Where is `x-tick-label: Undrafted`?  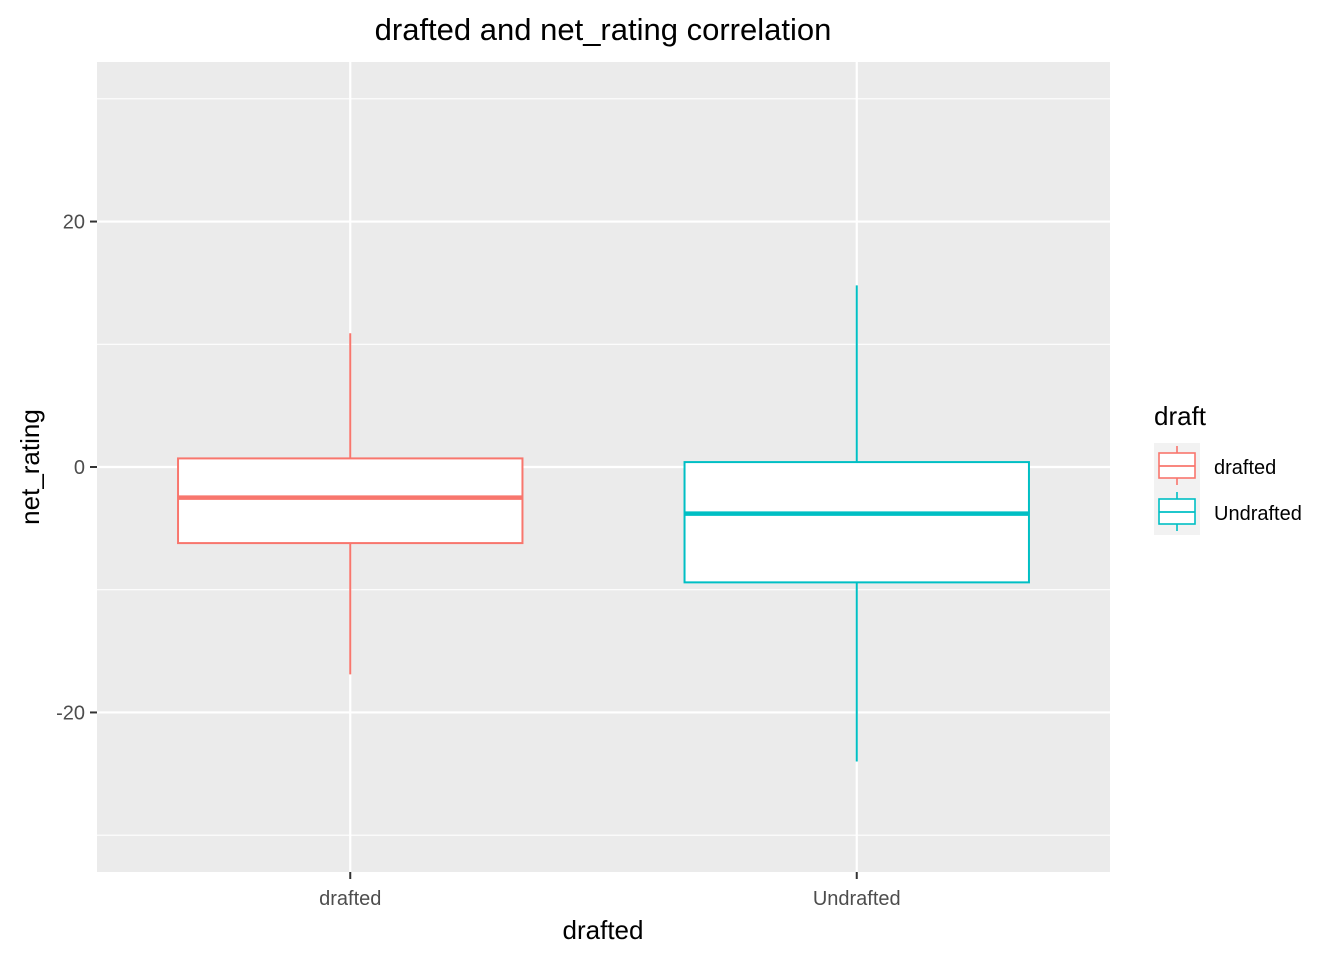 x-tick-label: Undrafted is located at coordinates (857, 899).